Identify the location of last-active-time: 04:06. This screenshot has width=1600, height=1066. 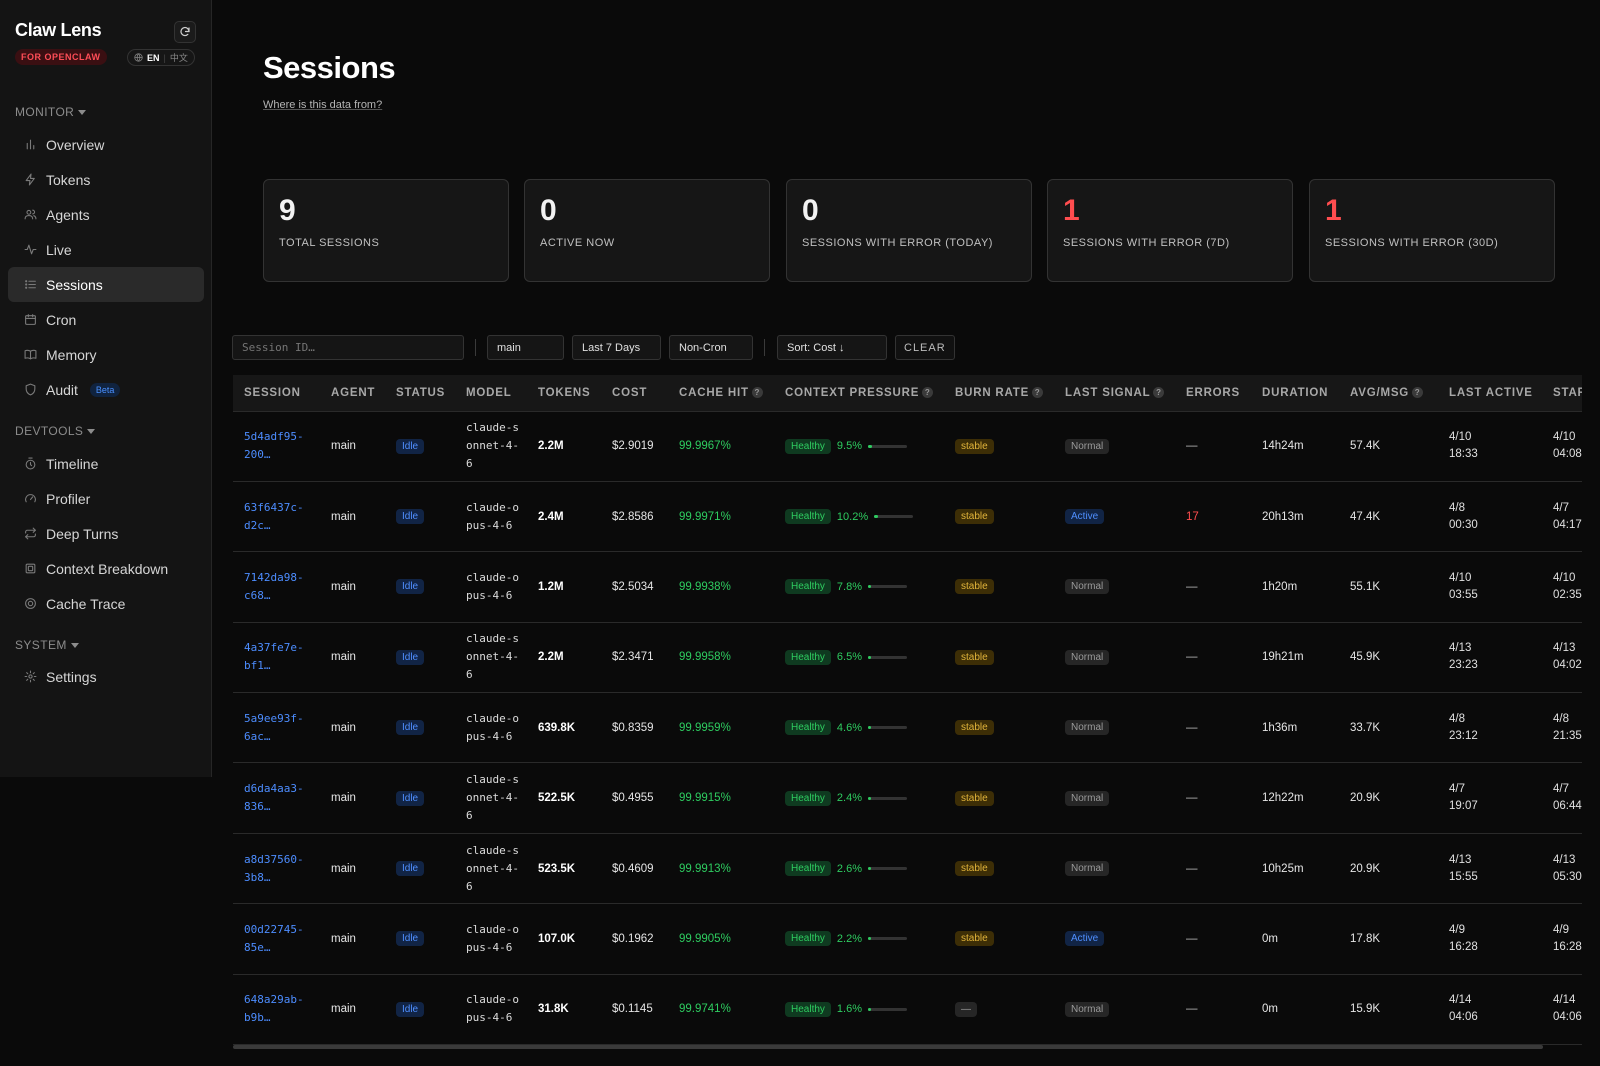
(1463, 1017).